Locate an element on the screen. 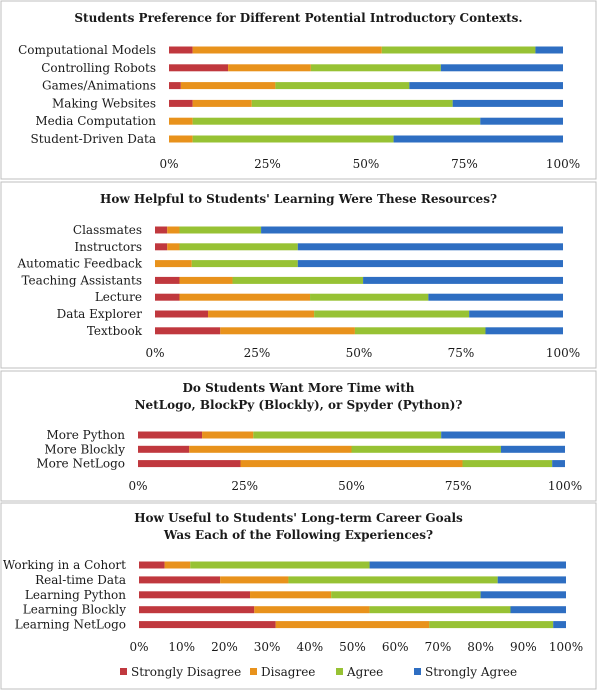 The image size is (597, 692). category-label: Instructors is located at coordinates (108, 247).